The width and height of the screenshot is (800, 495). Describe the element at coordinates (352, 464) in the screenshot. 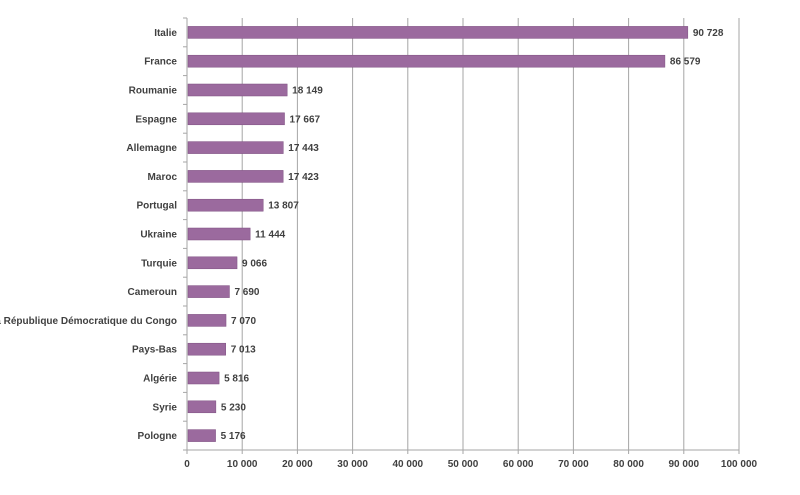

I see `x-tick-label: 30 000` at that location.